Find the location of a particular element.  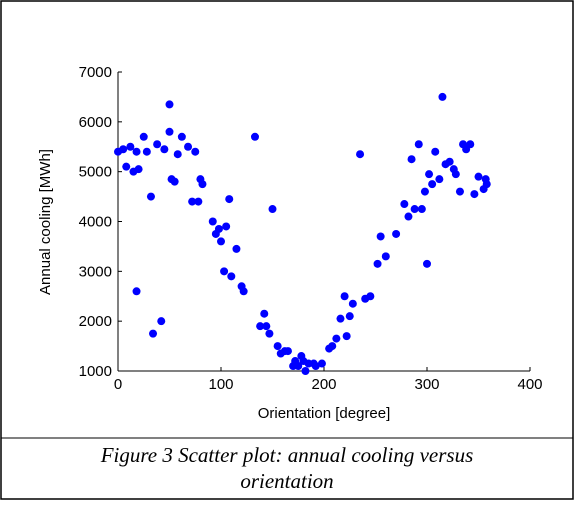

y-axis-label: Annual cooling [MWh] is located at coordinates (45, 222).